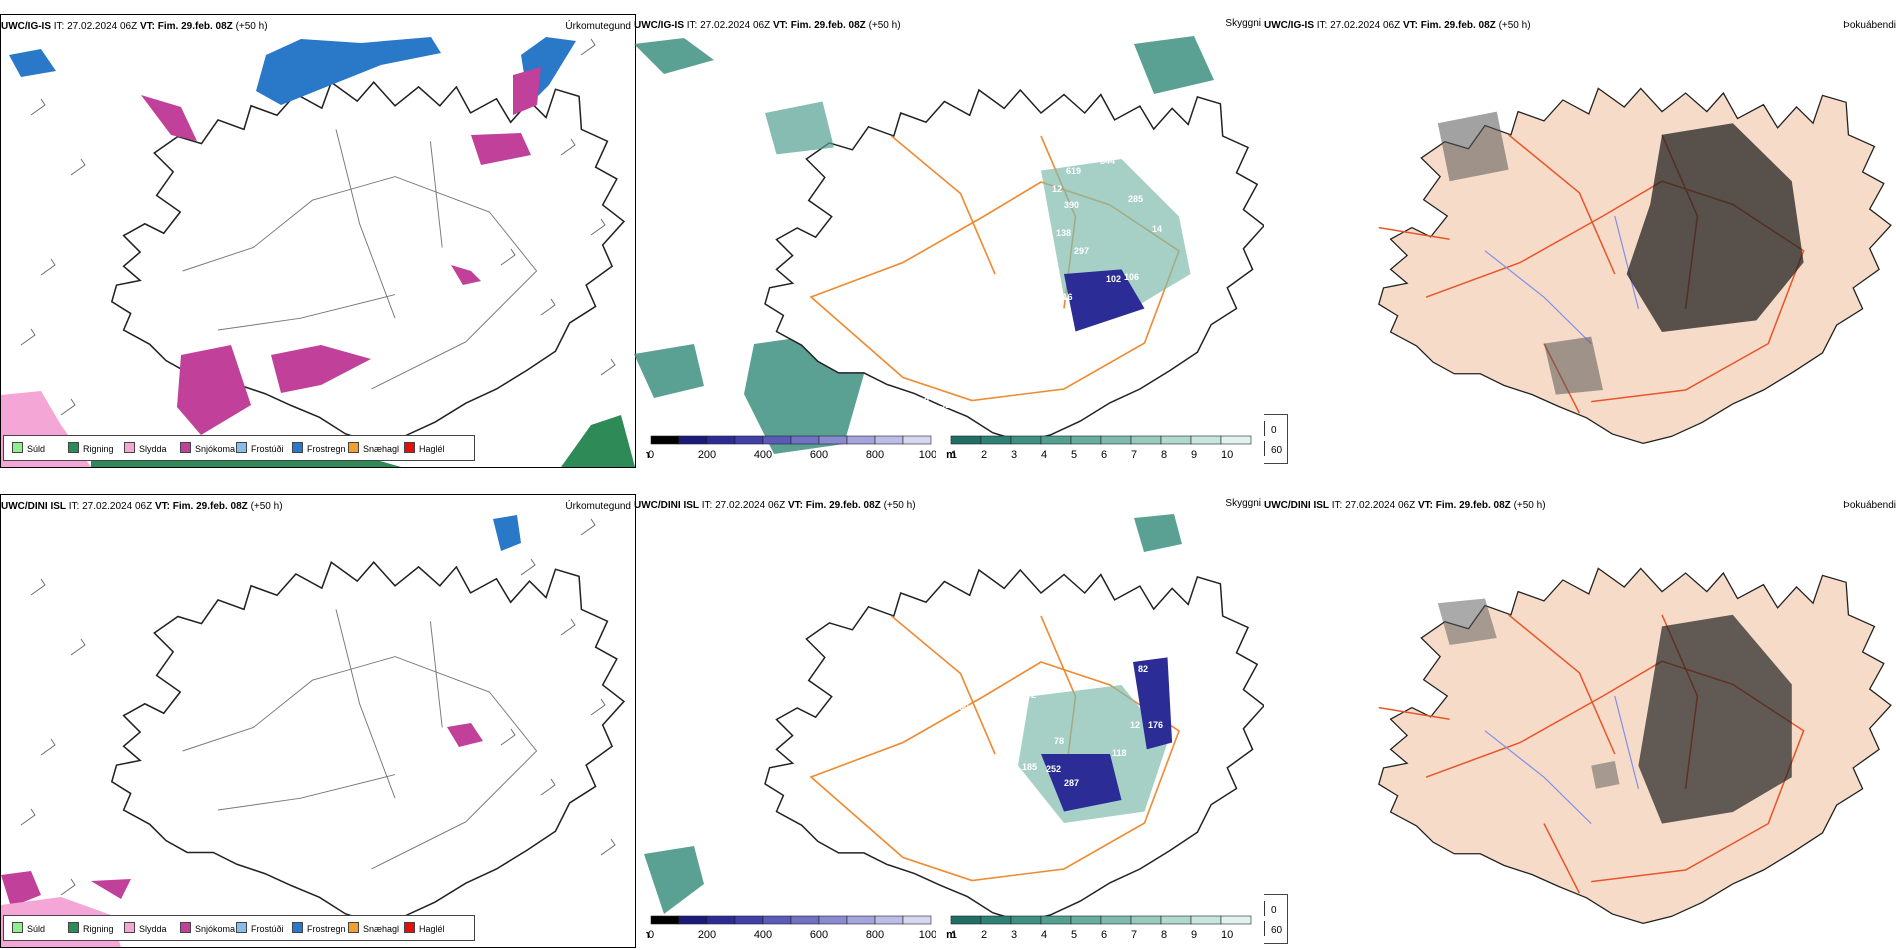 The image size is (1900, 950). I want to click on colorbar-tick: 1000, so click(927, 935).